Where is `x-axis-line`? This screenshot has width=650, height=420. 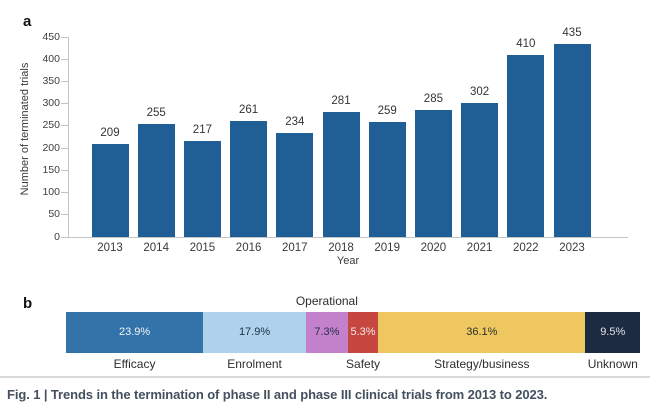 x-axis-line is located at coordinates (348, 237).